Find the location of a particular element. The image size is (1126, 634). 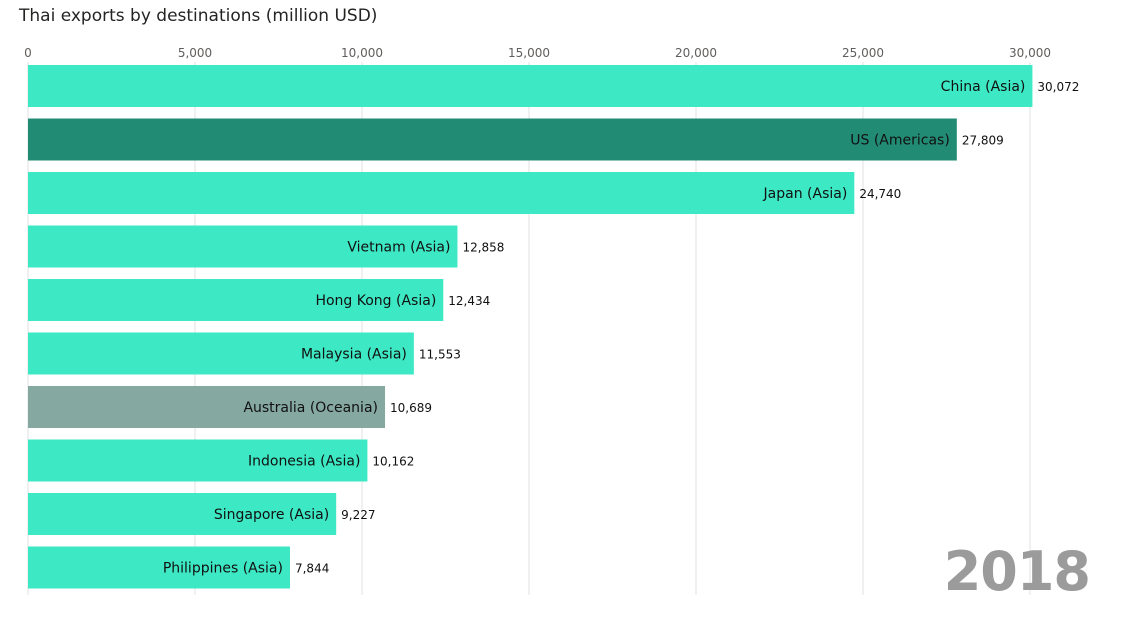

bar-category-label: China (Asia) is located at coordinates (983, 87).